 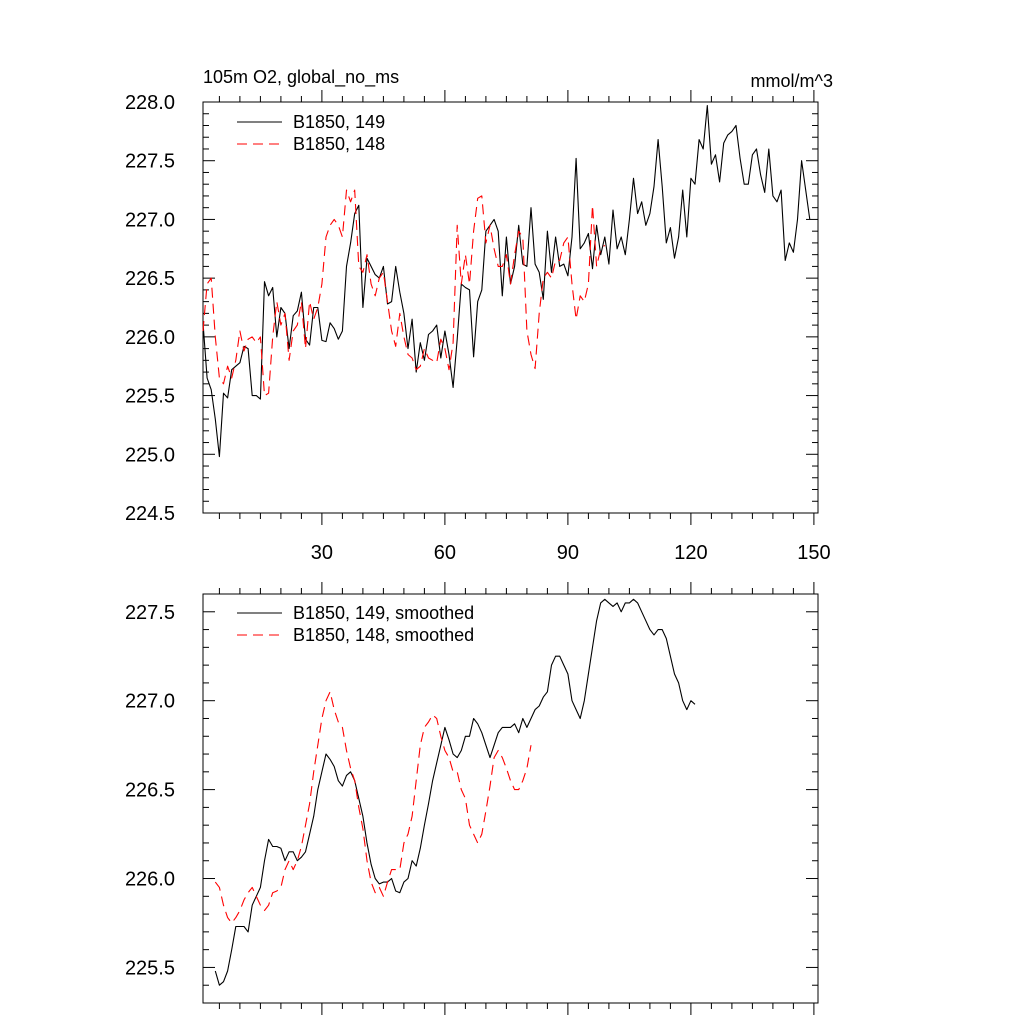 I want to click on legend-label-series-1: B1850, 149, so click(x=339, y=122).